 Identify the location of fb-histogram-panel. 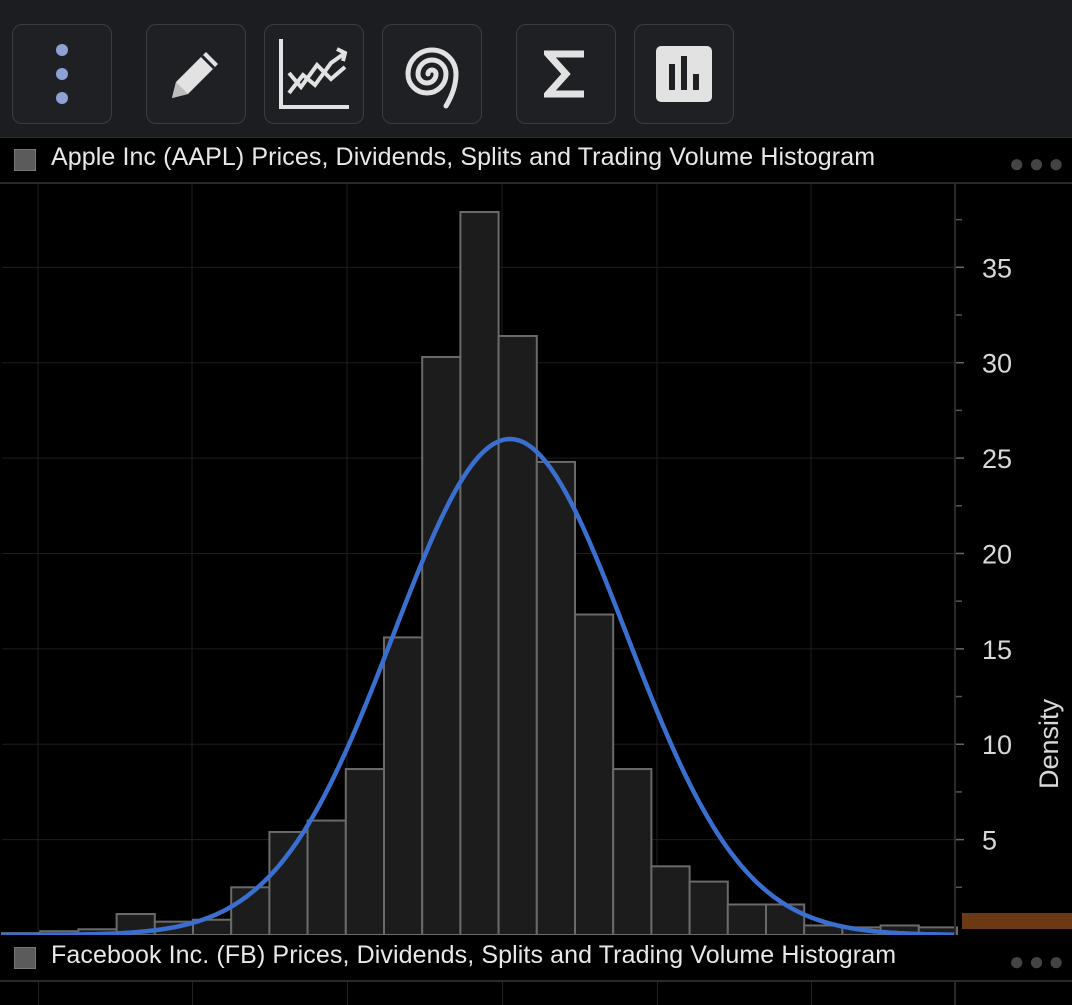
(536, 992).